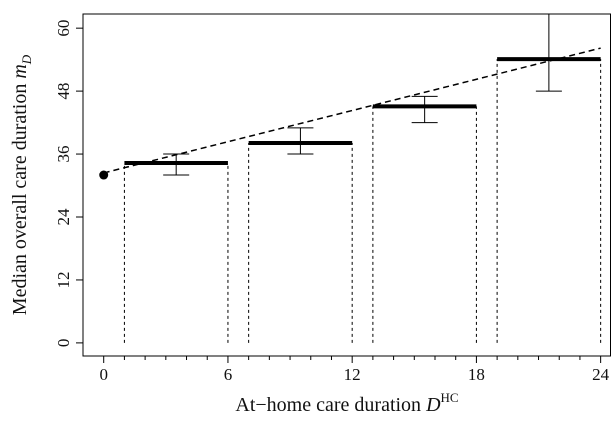 This screenshot has width=611, height=421. I want to click on y-tick-label: 60, so click(63, 28).